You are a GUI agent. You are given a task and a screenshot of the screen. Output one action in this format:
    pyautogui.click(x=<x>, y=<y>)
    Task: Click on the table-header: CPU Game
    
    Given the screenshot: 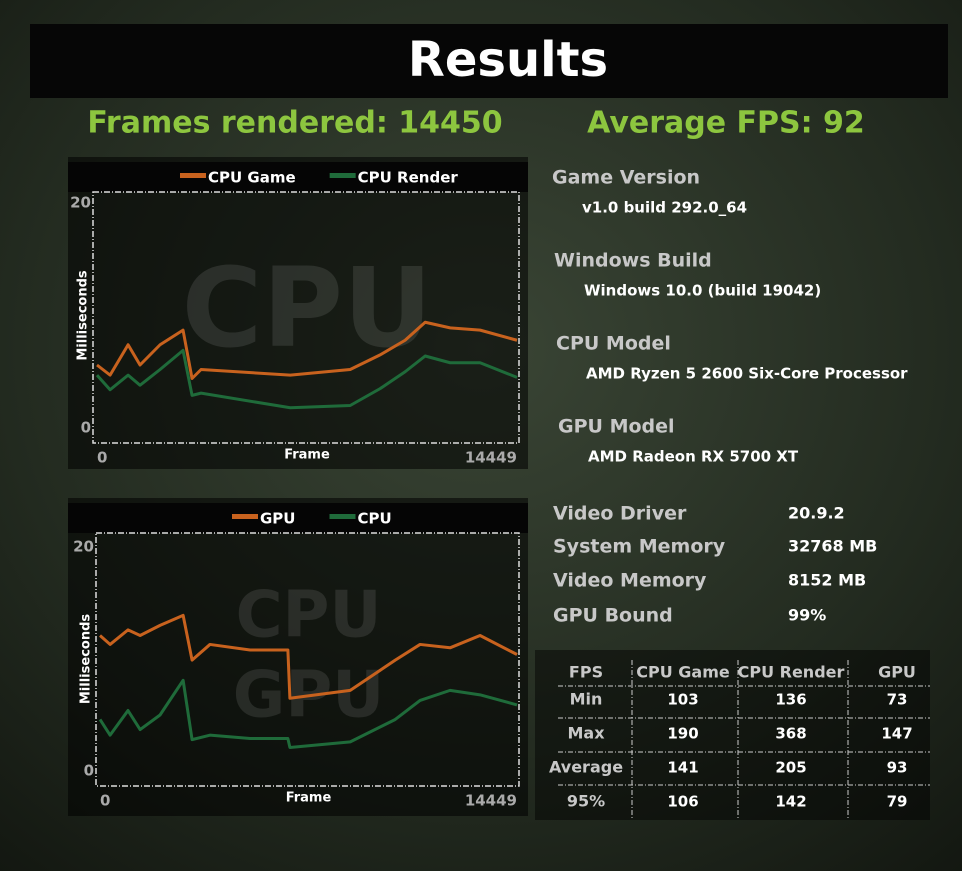 What is the action you would take?
    pyautogui.click(x=683, y=672)
    